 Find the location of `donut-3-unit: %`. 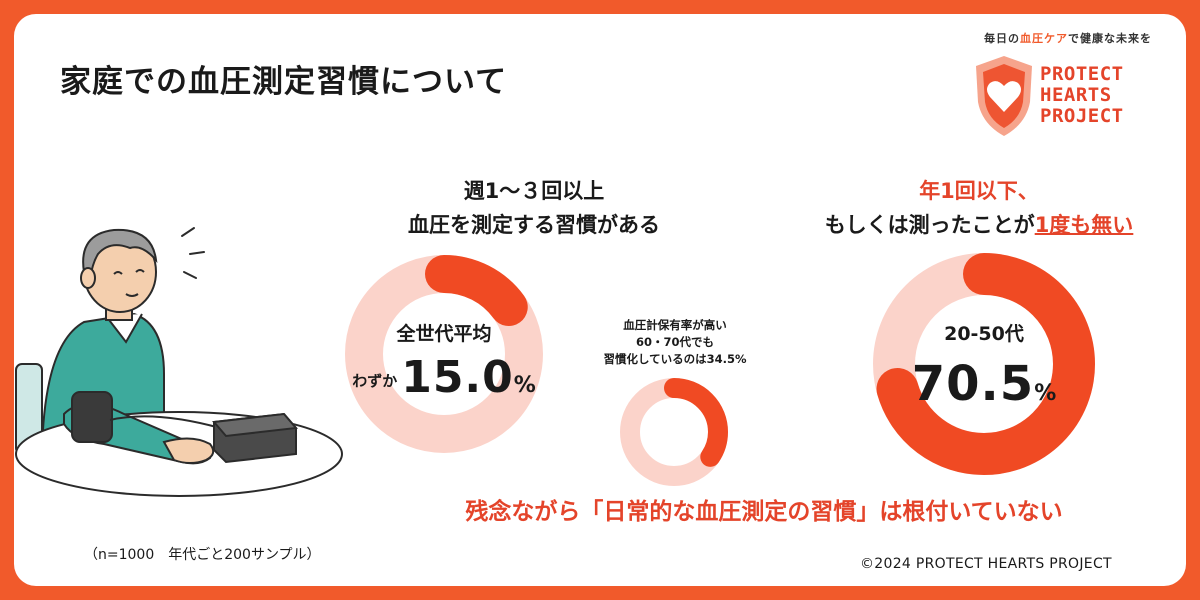

donut-3-unit: % is located at coordinates (1045, 393).